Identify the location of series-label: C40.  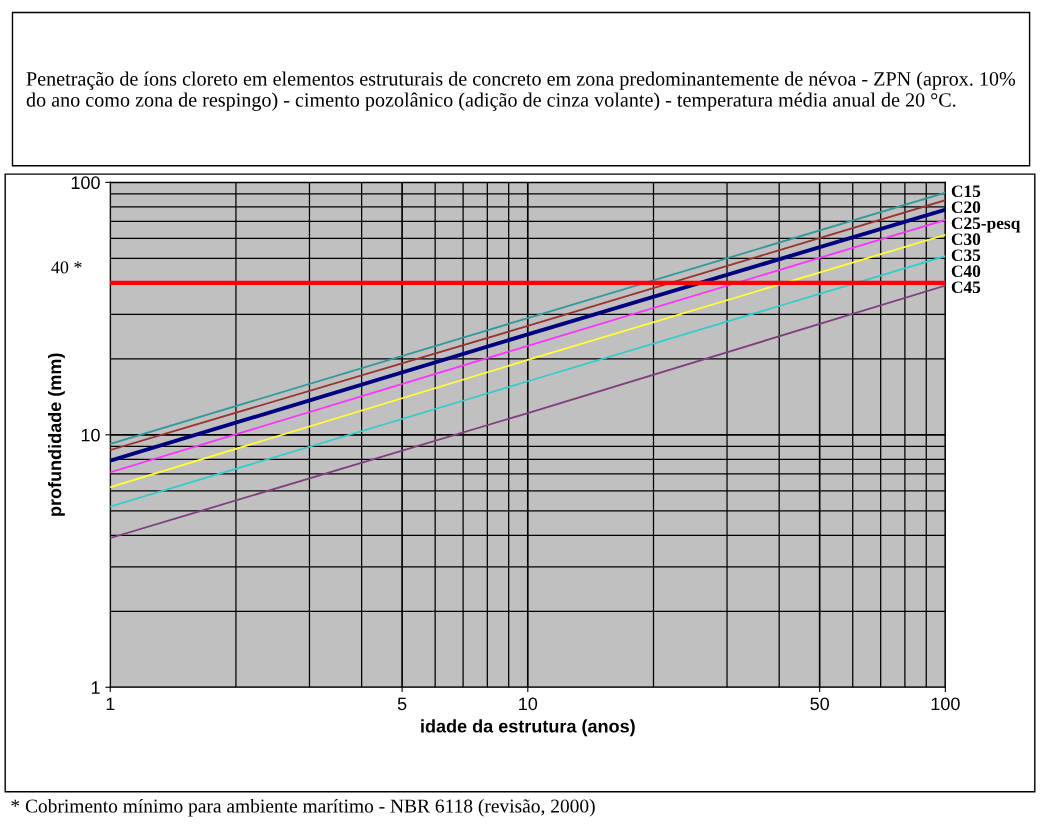
(966, 271).